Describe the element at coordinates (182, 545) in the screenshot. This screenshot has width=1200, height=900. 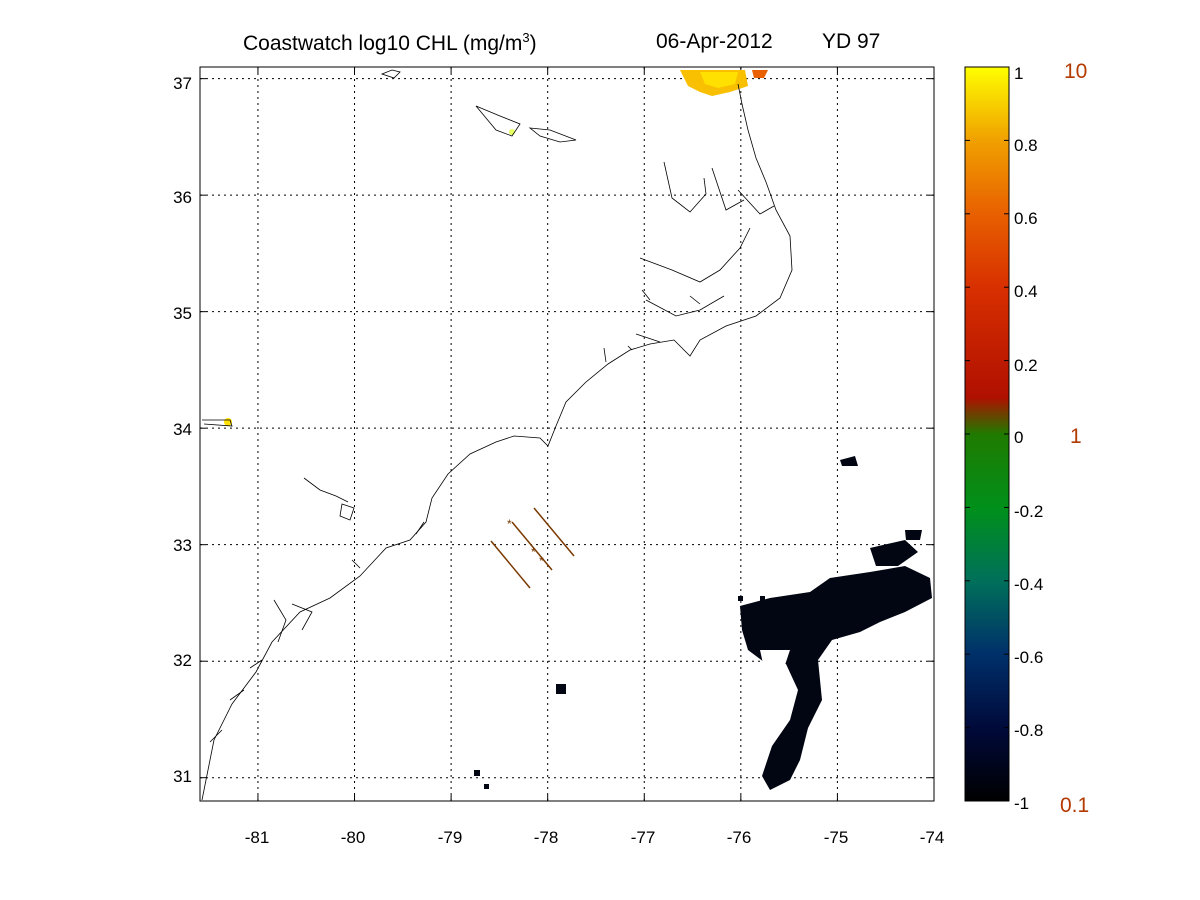
I see `lat-tick-label: 33` at that location.